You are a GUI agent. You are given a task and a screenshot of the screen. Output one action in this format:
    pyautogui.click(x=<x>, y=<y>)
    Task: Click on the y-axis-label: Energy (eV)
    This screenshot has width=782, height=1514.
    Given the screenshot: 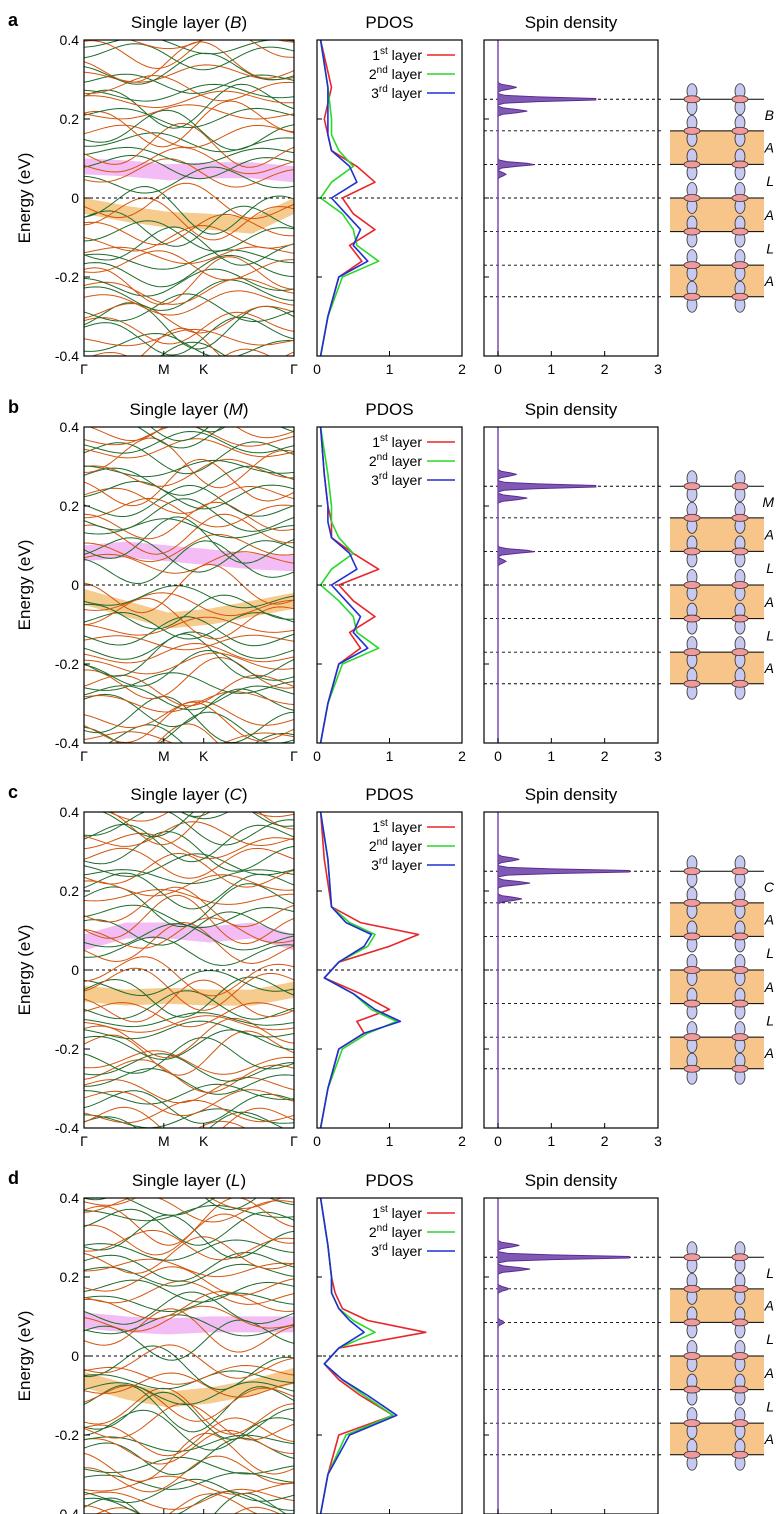 What is the action you would take?
    pyautogui.click(x=24, y=198)
    